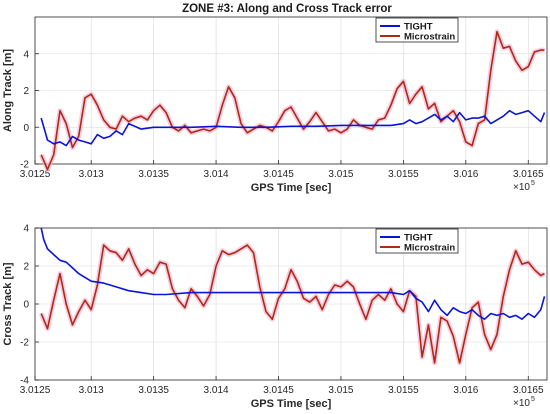  I want to click on y-axis-label: Along Track [m], so click(8, 90).